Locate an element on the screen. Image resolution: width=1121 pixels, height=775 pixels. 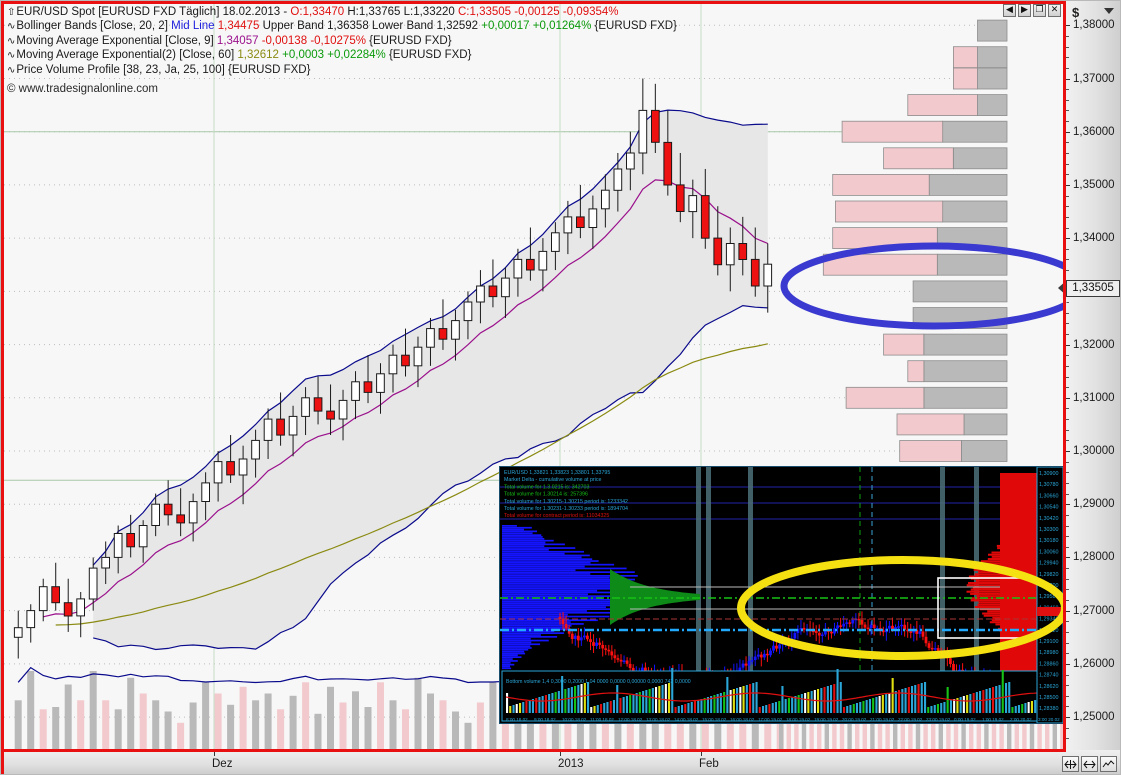
price-tick-label: 1,28000 is located at coordinates (1094, 557).